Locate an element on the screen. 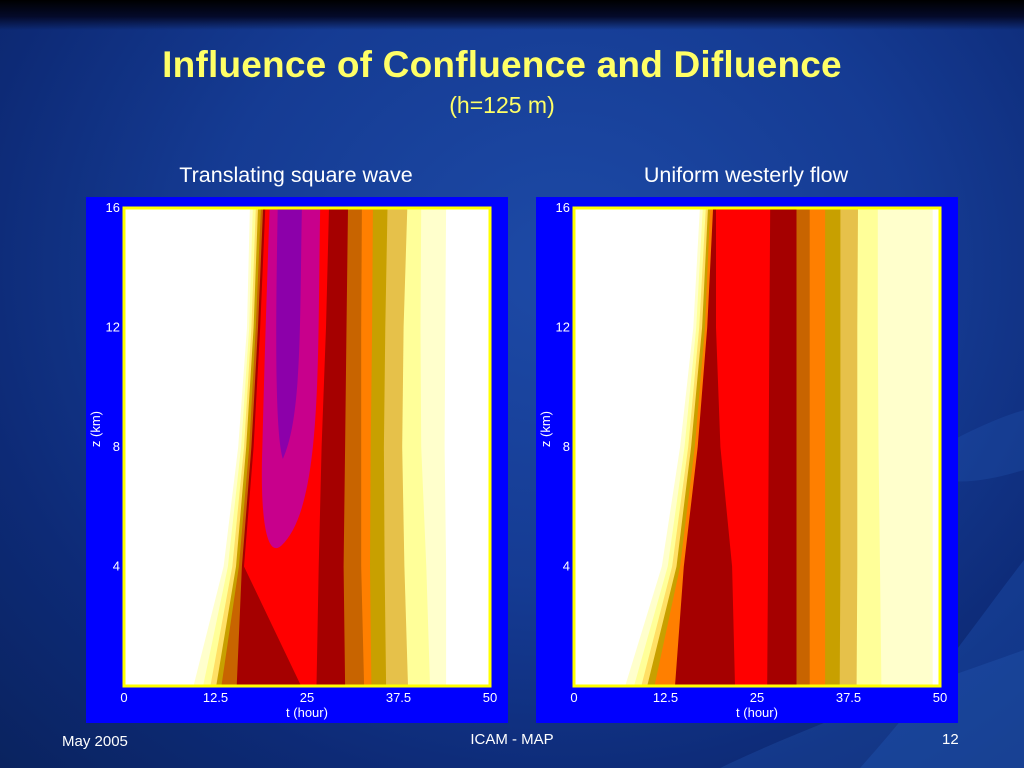  y-tick-label: 12 is located at coordinates (113, 327).